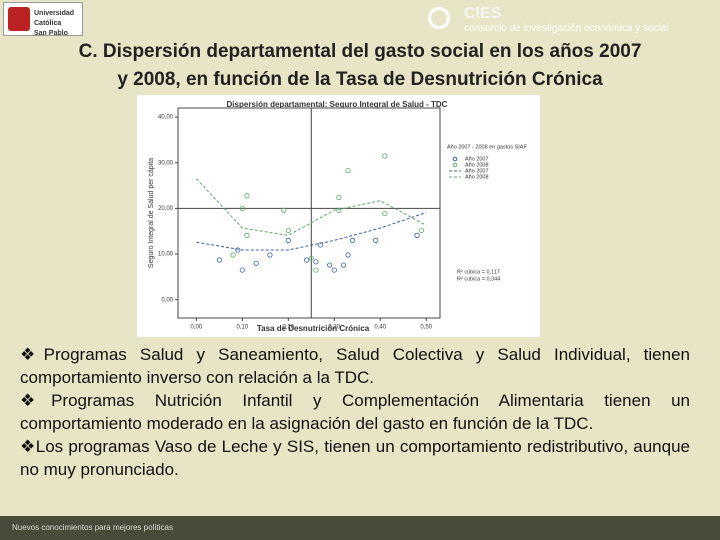  I want to click on x-tick-label: 0,50, so click(426, 328).